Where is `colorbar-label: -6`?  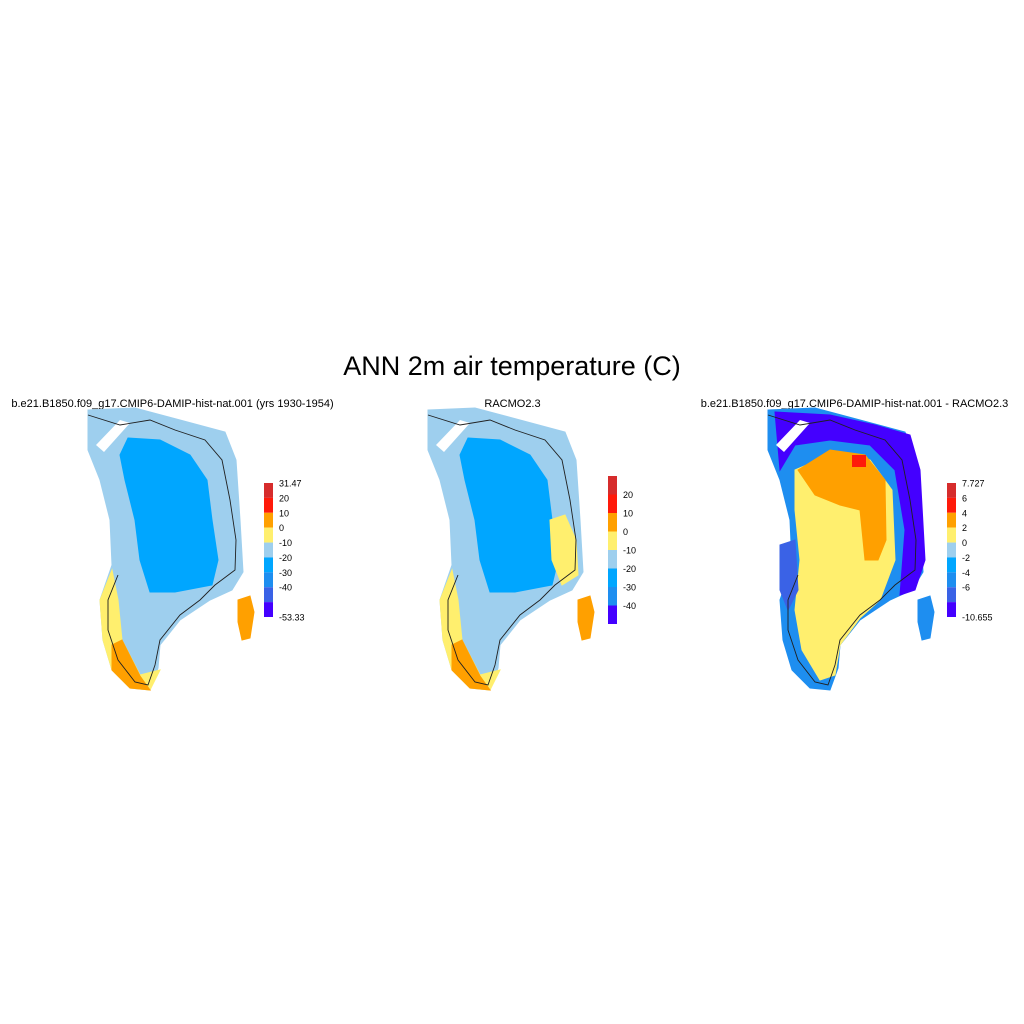
colorbar-label: -6 is located at coordinates (966, 588).